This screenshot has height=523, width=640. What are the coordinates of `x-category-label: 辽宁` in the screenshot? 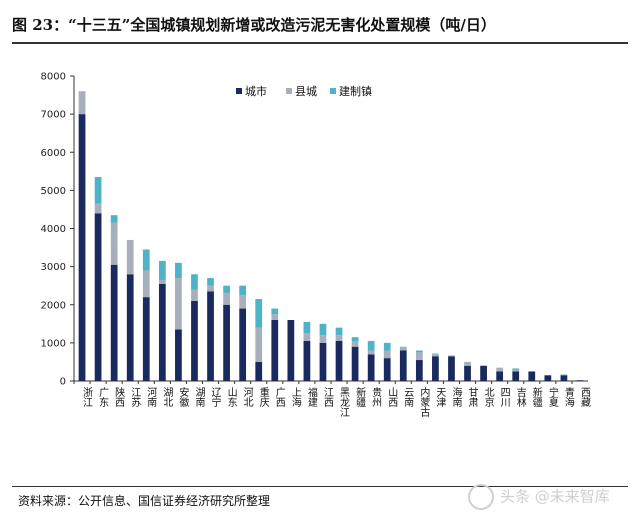 It's located at (215, 397).